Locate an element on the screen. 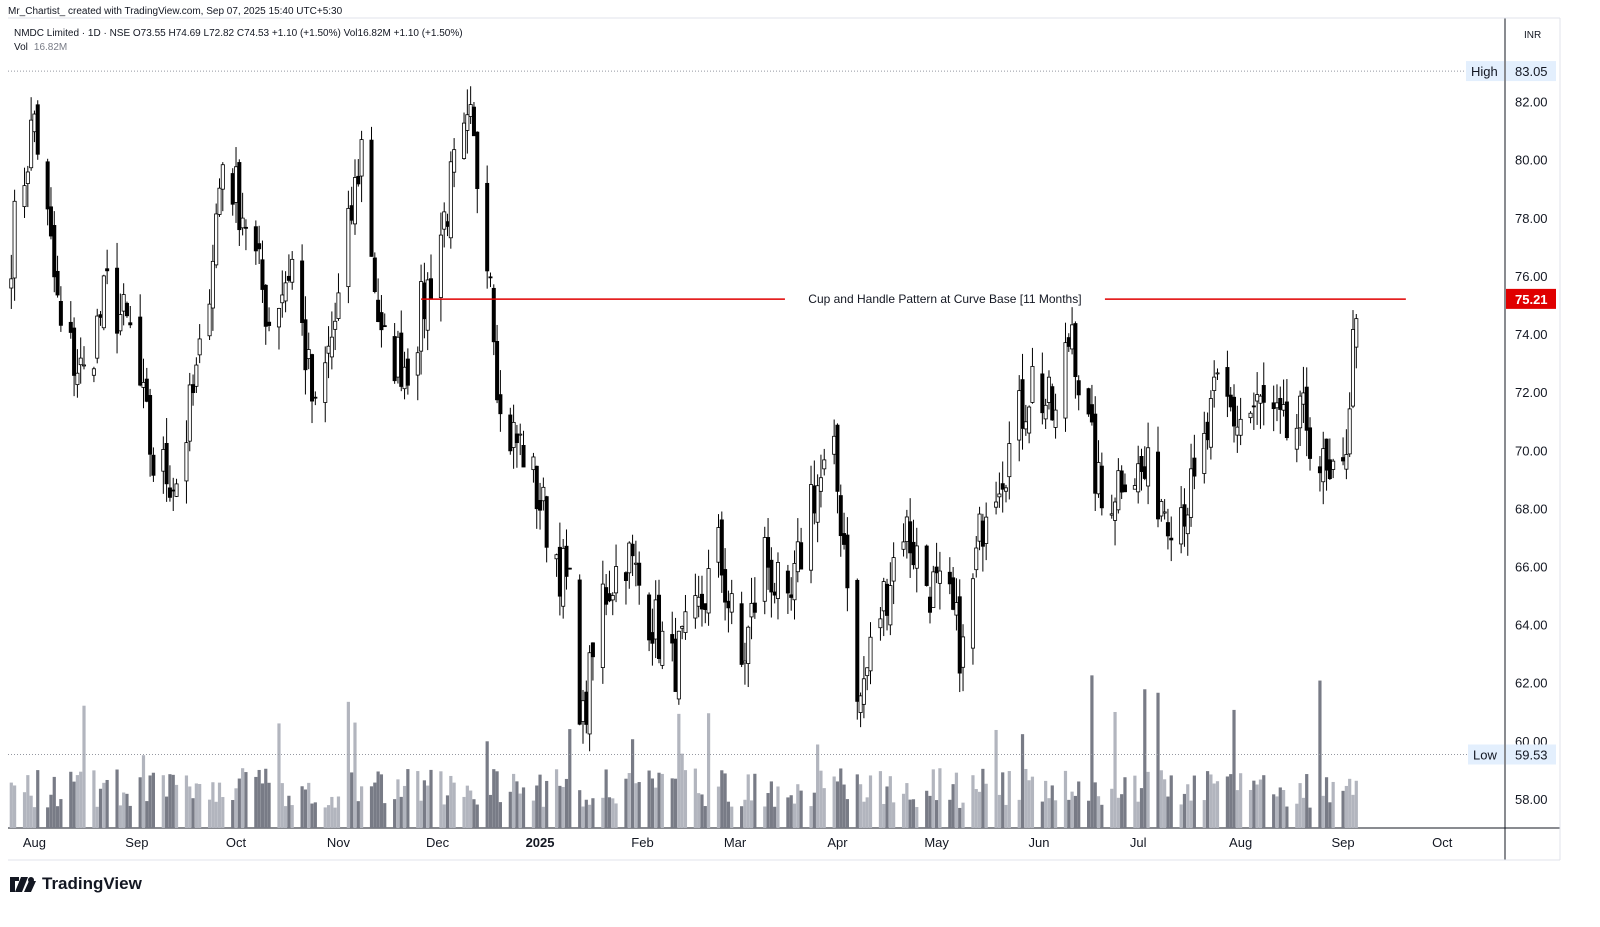 The image size is (1600, 927). price-tick-label: 62.00 is located at coordinates (1531, 683).